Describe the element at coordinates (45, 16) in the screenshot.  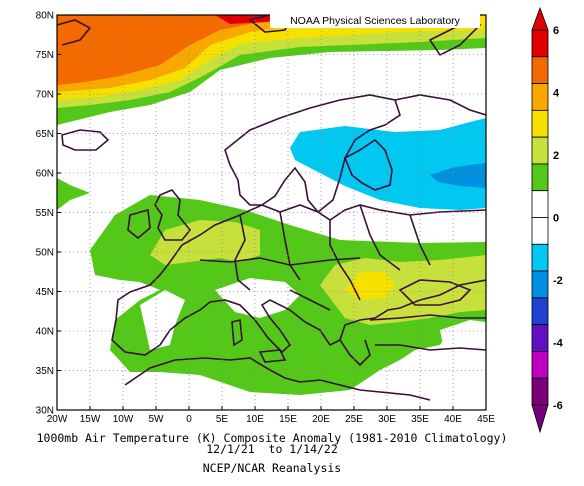
I see `lat-tick-label: 80N` at that location.